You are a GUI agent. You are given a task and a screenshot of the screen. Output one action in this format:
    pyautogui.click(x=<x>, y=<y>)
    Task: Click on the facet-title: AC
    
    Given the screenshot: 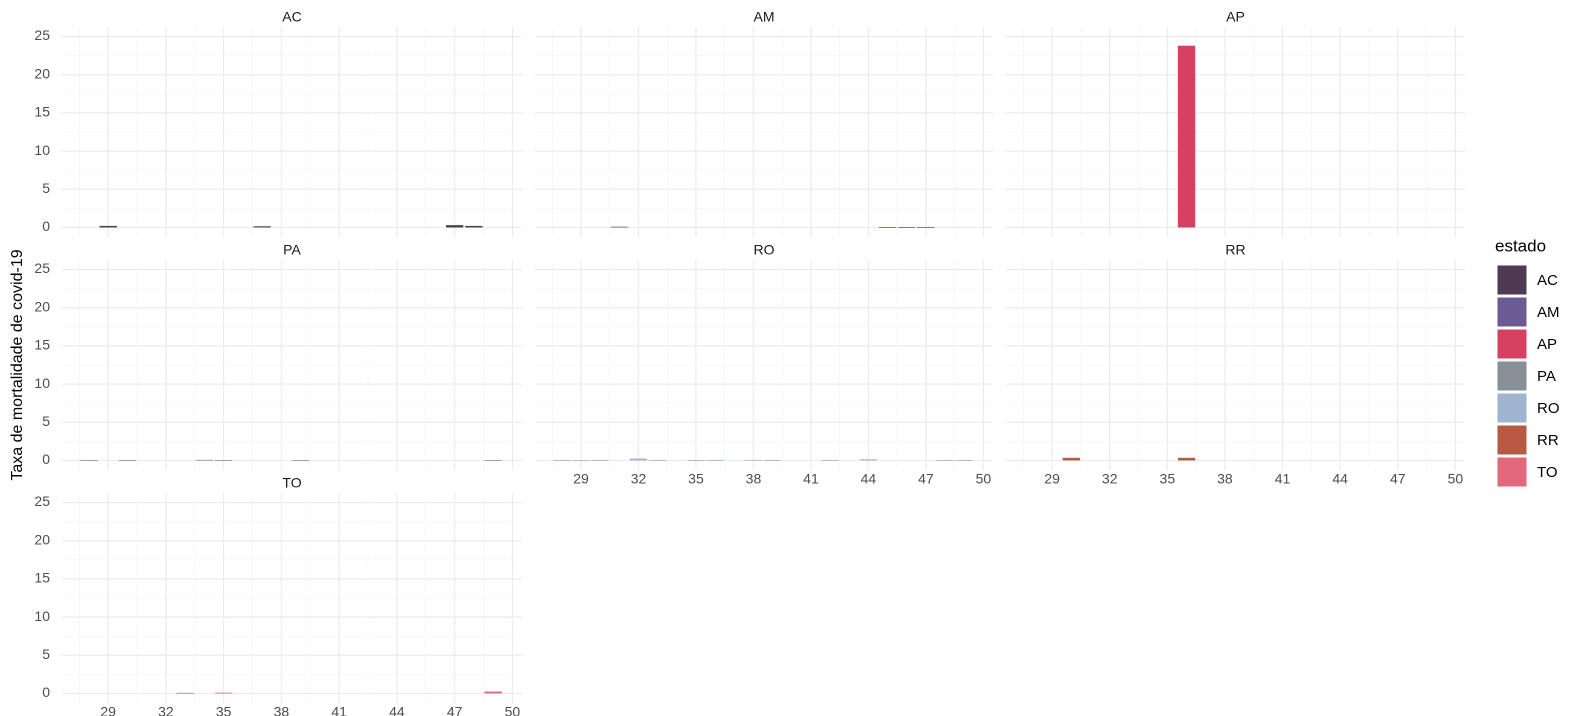 What is the action you would take?
    pyautogui.click(x=291, y=17)
    